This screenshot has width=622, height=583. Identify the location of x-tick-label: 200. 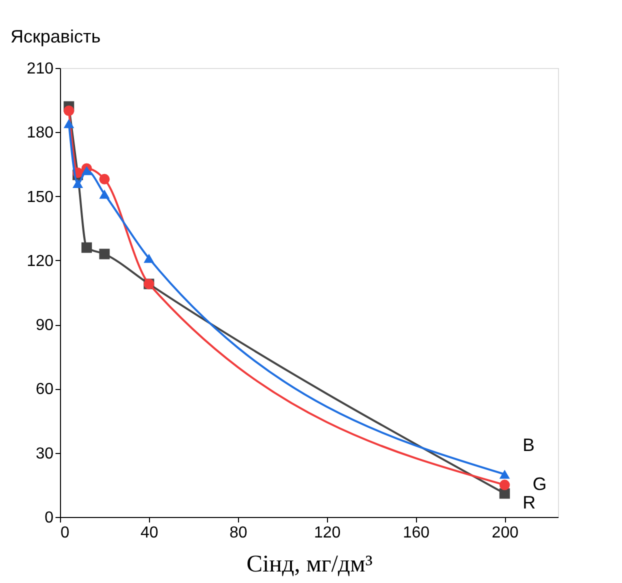
(505, 533).